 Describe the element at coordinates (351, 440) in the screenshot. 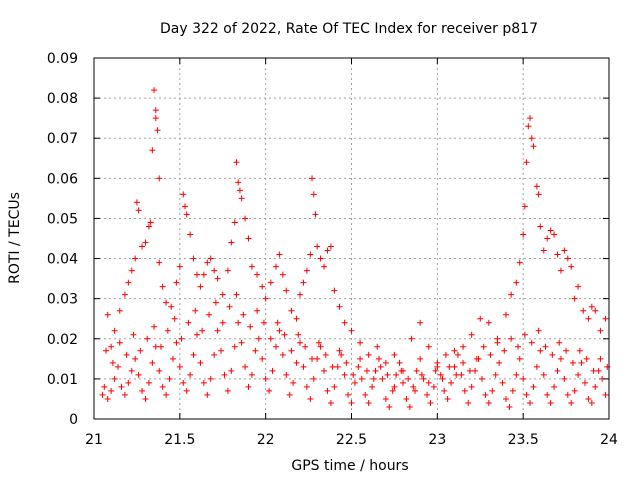

I see `x-tick-label: 22.5` at that location.